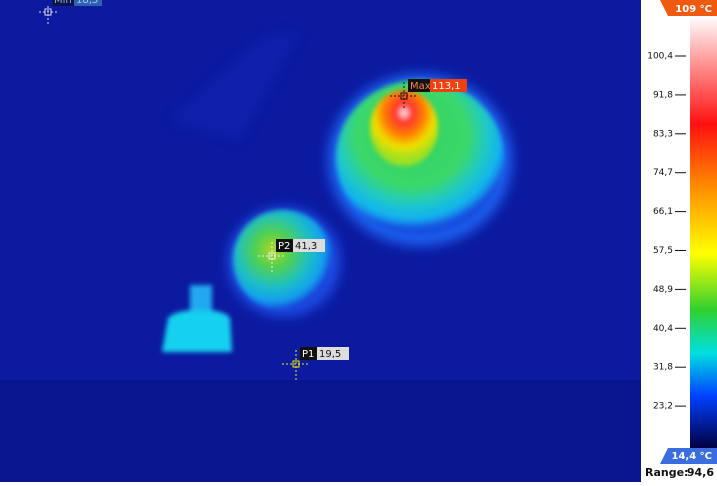 The height and width of the screenshot is (486, 717). What do you see at coordinates (663, 173) in the screenshot?
I see `scale-tick-label: 74,7` at bounding box center [663, 173].